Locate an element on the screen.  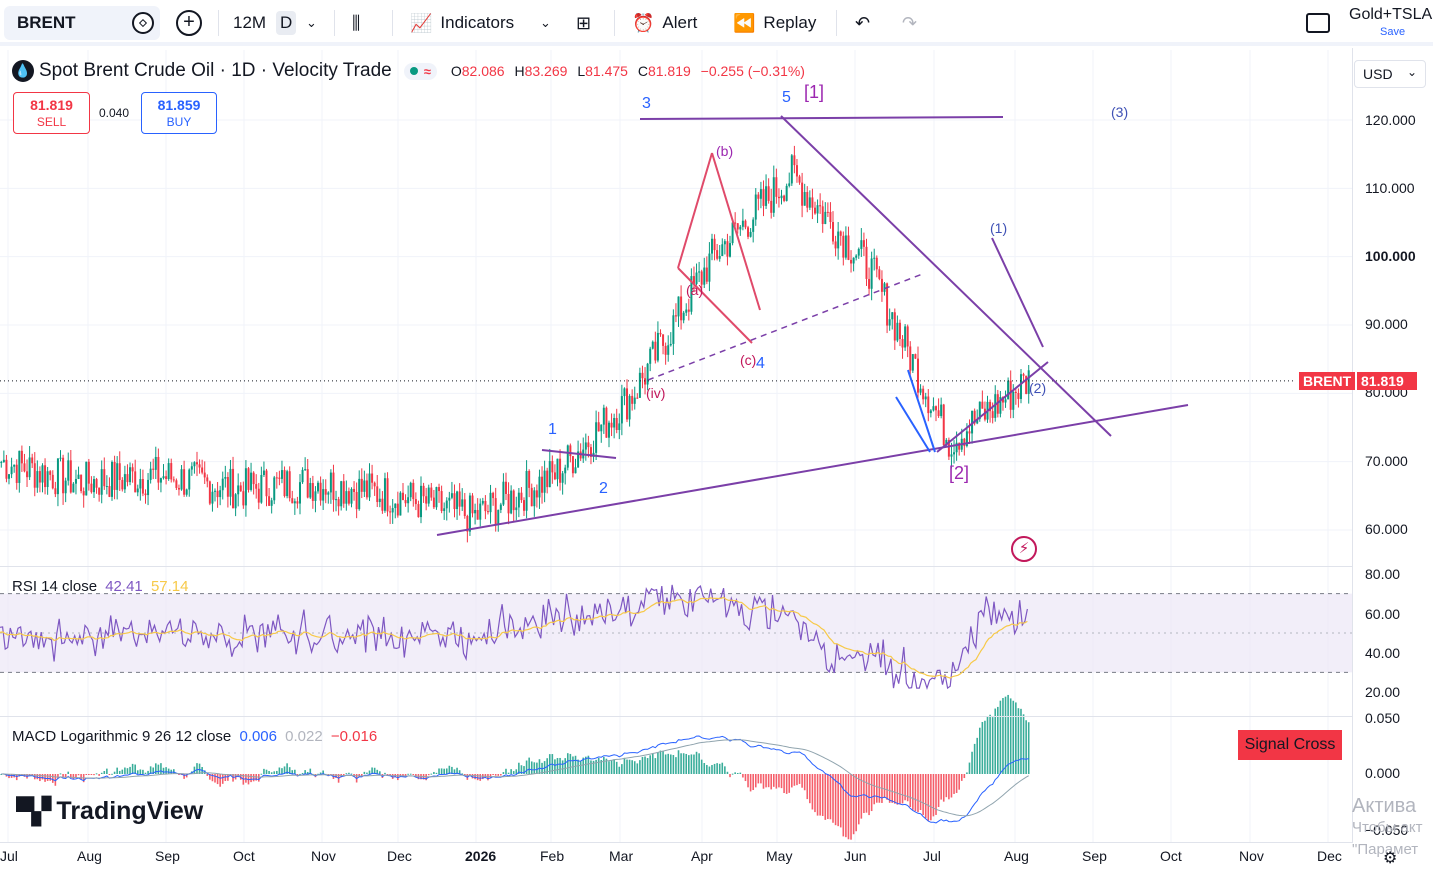
bars-style-button: ⫼ is located at coordinates (356, 23).